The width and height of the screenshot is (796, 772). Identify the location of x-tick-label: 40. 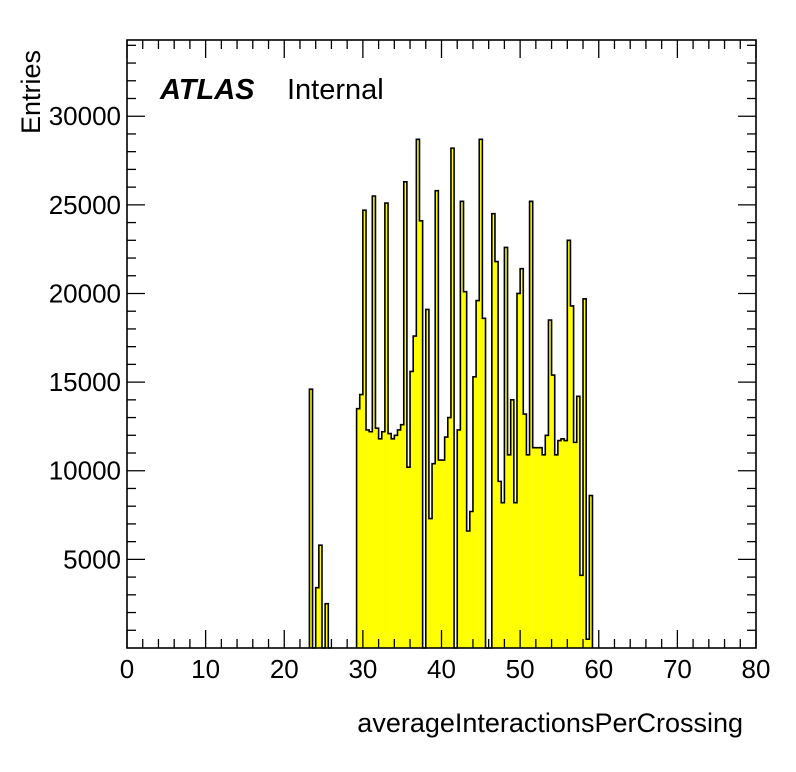
(441, 669).